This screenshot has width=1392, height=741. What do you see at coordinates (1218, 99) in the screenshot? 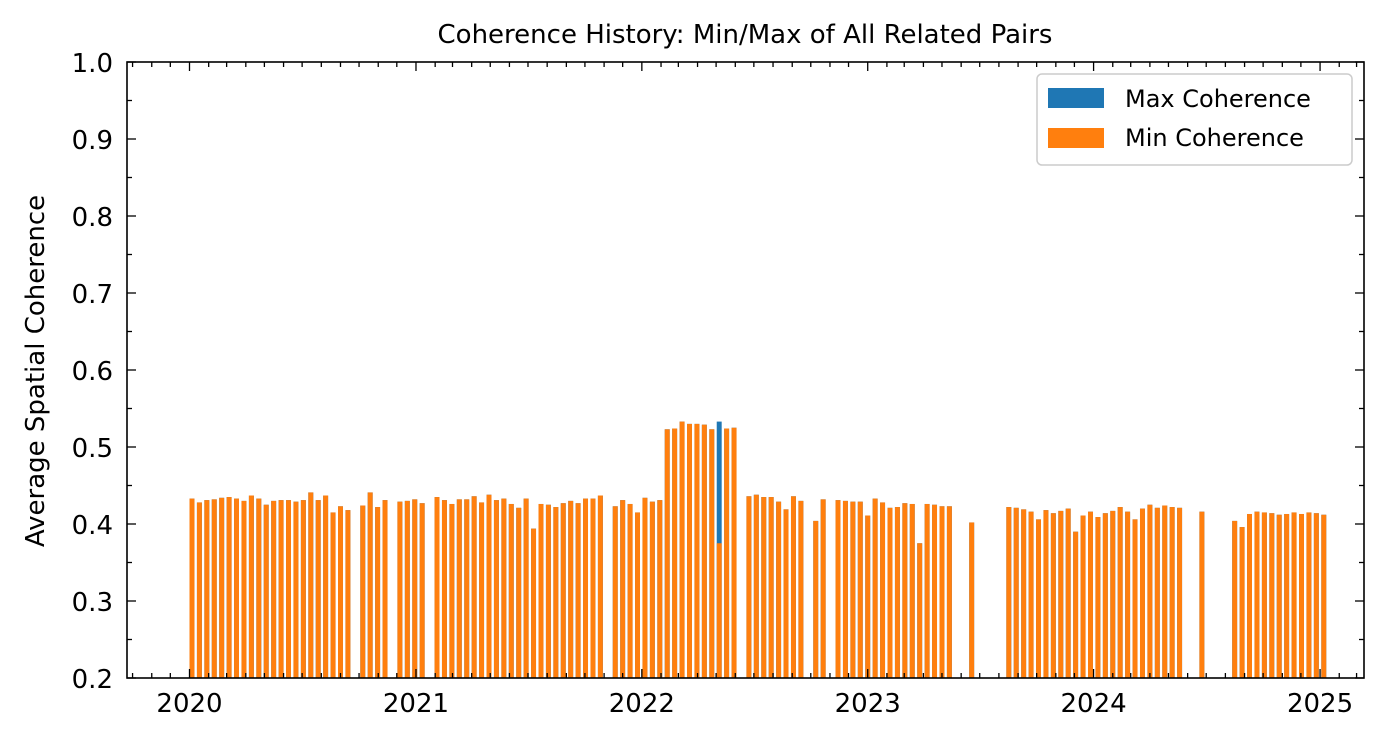
I see `legend-label-max: Max Coherence` at bounding box center [1218, 99].